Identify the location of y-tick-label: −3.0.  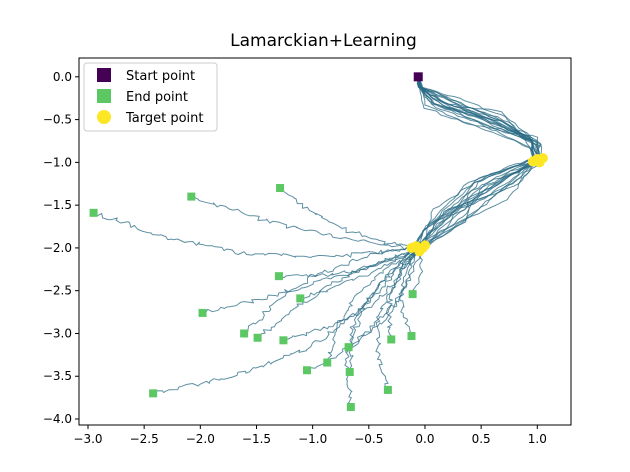
(57, 333).